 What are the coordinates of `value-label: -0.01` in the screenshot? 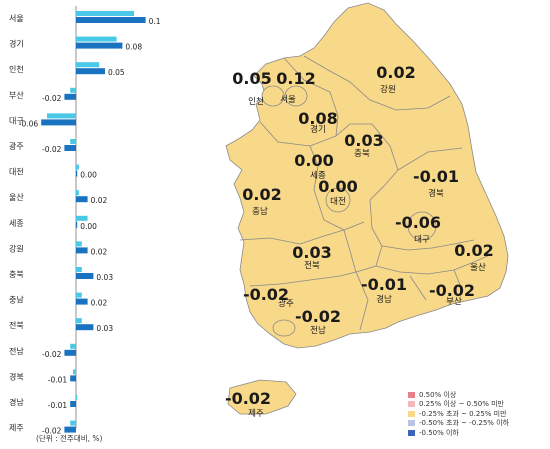 It's located at (58, 379).